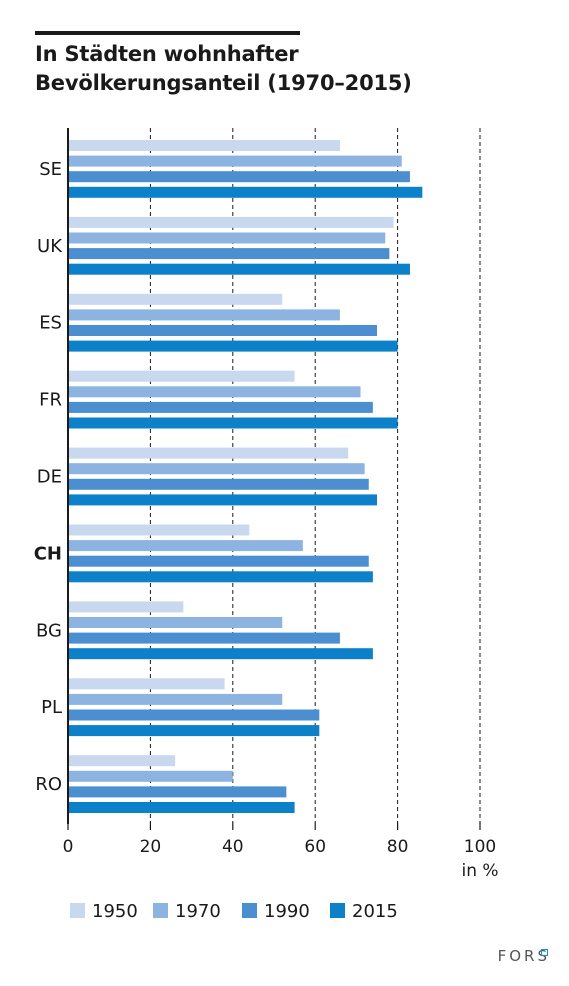  What do you see at coordinates (68, 847) in the screenshot?
I see `x-tick-label-0: 0` at bounding box center [68, 847].